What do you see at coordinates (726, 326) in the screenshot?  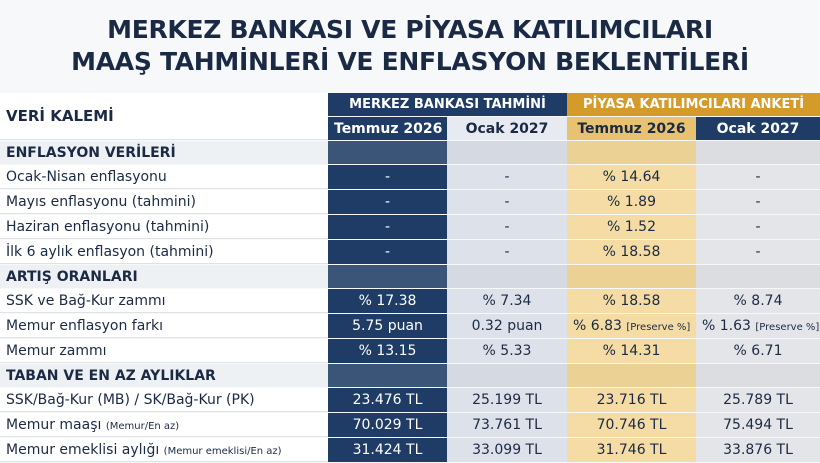 I see `cell-text: % 1.63` at bounding box center [726, 326].